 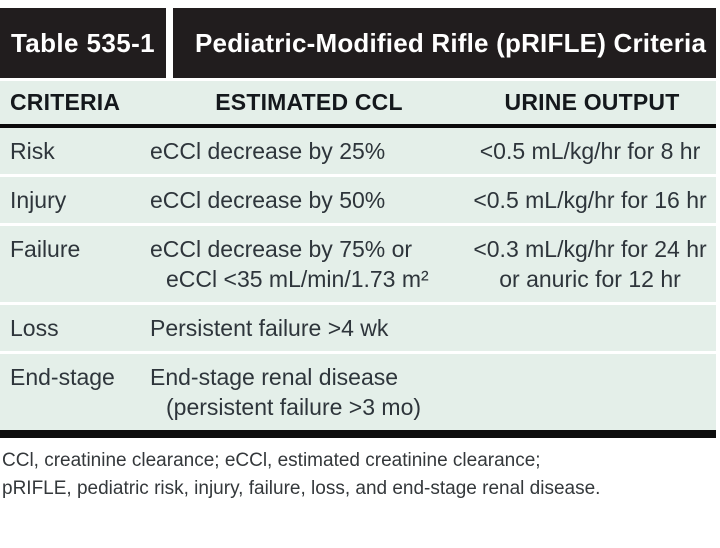 What do you see at coordinates (38, 200) in the screenshot?
I see `criteria-cell: Injury` at bounding box center [38, 200].